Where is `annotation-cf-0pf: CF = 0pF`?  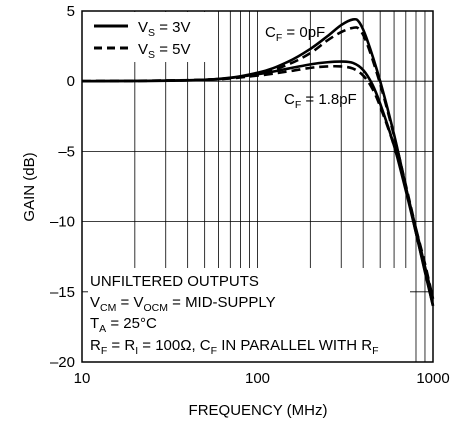 annotation-cf-0pf: CF = 0pF is located at coordinates (295, 34).